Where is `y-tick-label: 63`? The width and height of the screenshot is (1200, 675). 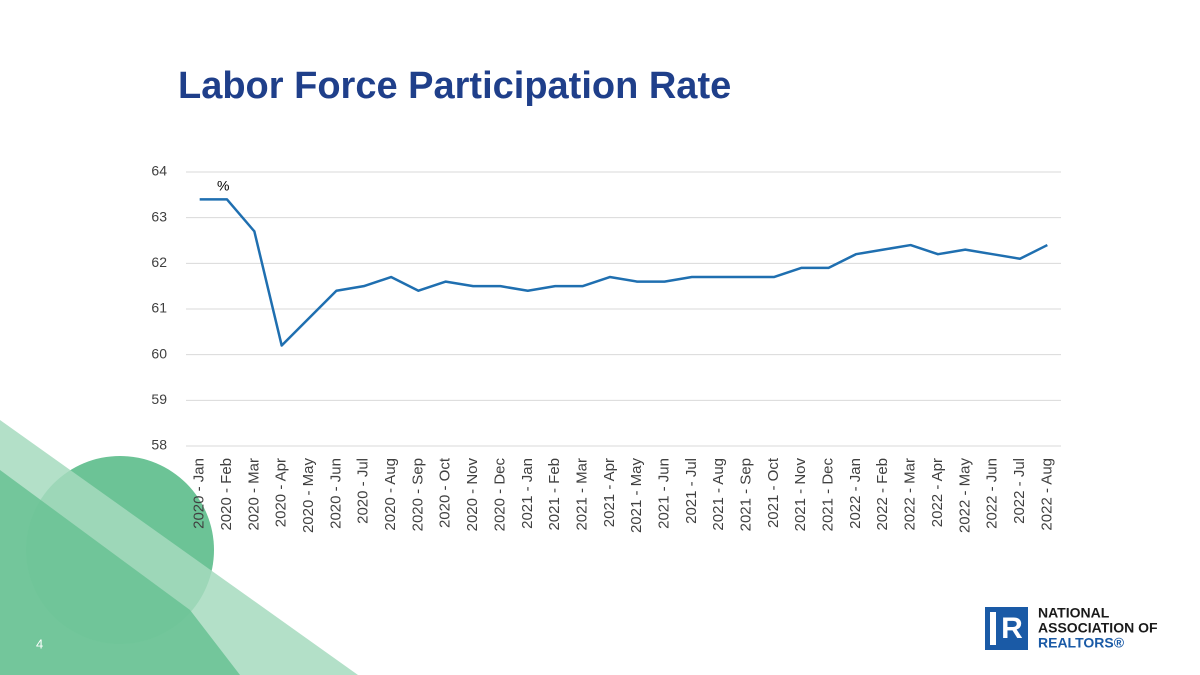 y-tick-label: 63 is located at coordinates (159, 216).